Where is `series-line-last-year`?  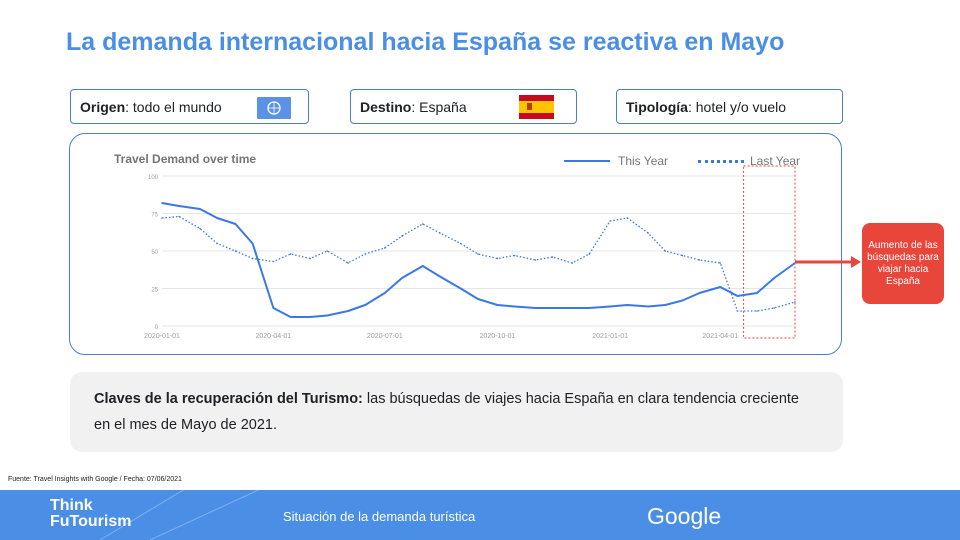 series-line-last-year is located at coordinates (478, 263).